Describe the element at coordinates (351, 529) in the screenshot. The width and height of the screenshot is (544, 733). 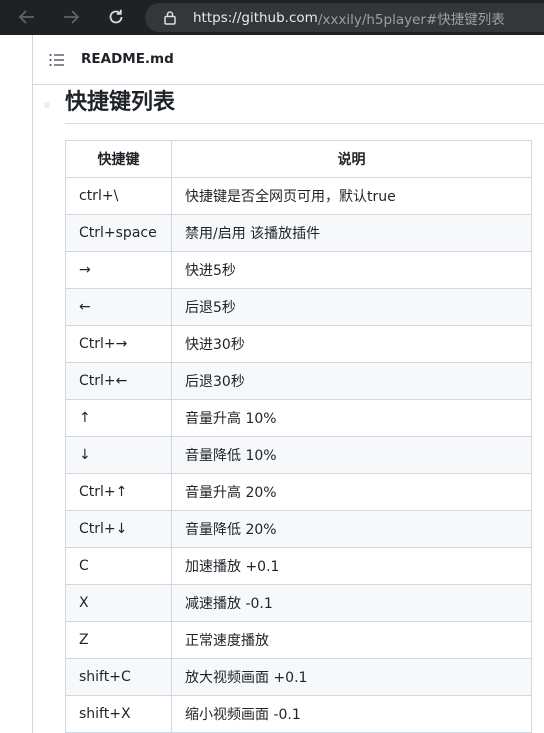
I see `shortcut-description: 音量降低 20%` at that location.